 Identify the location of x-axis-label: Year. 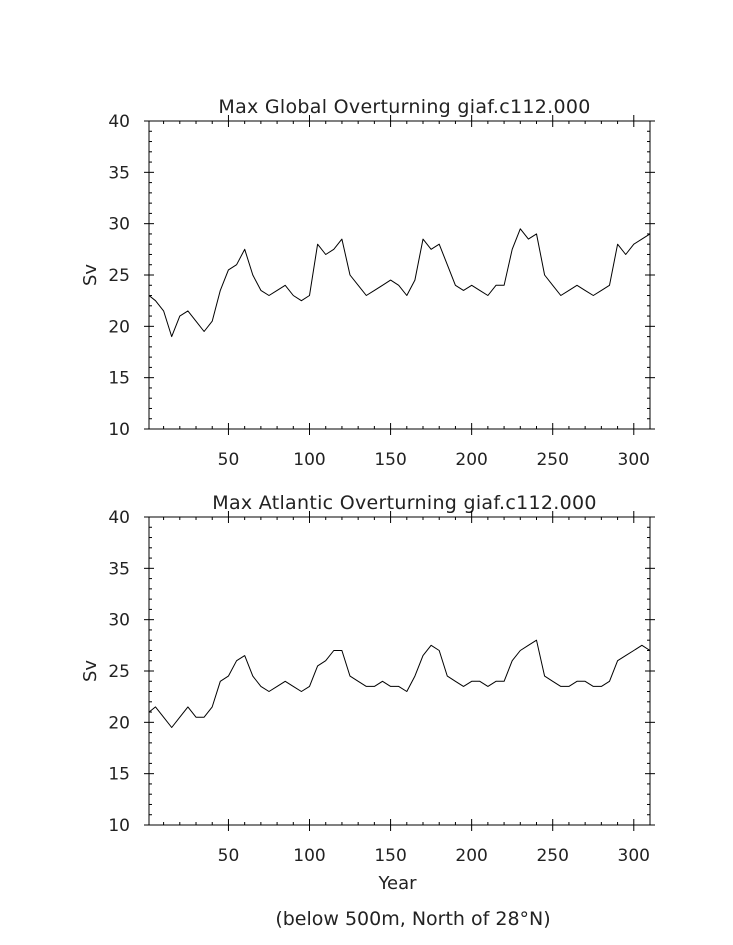
(397, 883).